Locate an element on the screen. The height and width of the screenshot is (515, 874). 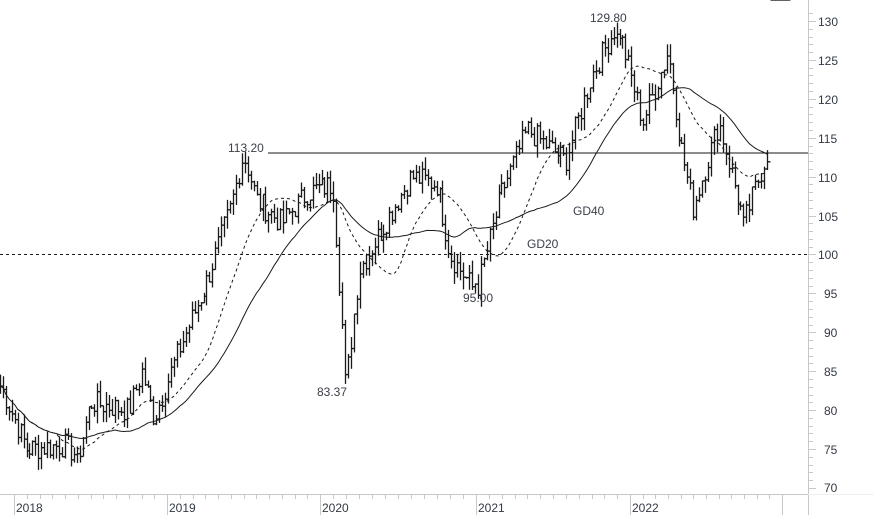
x-label-2021: 2021 is located at coordinates (491, 508).